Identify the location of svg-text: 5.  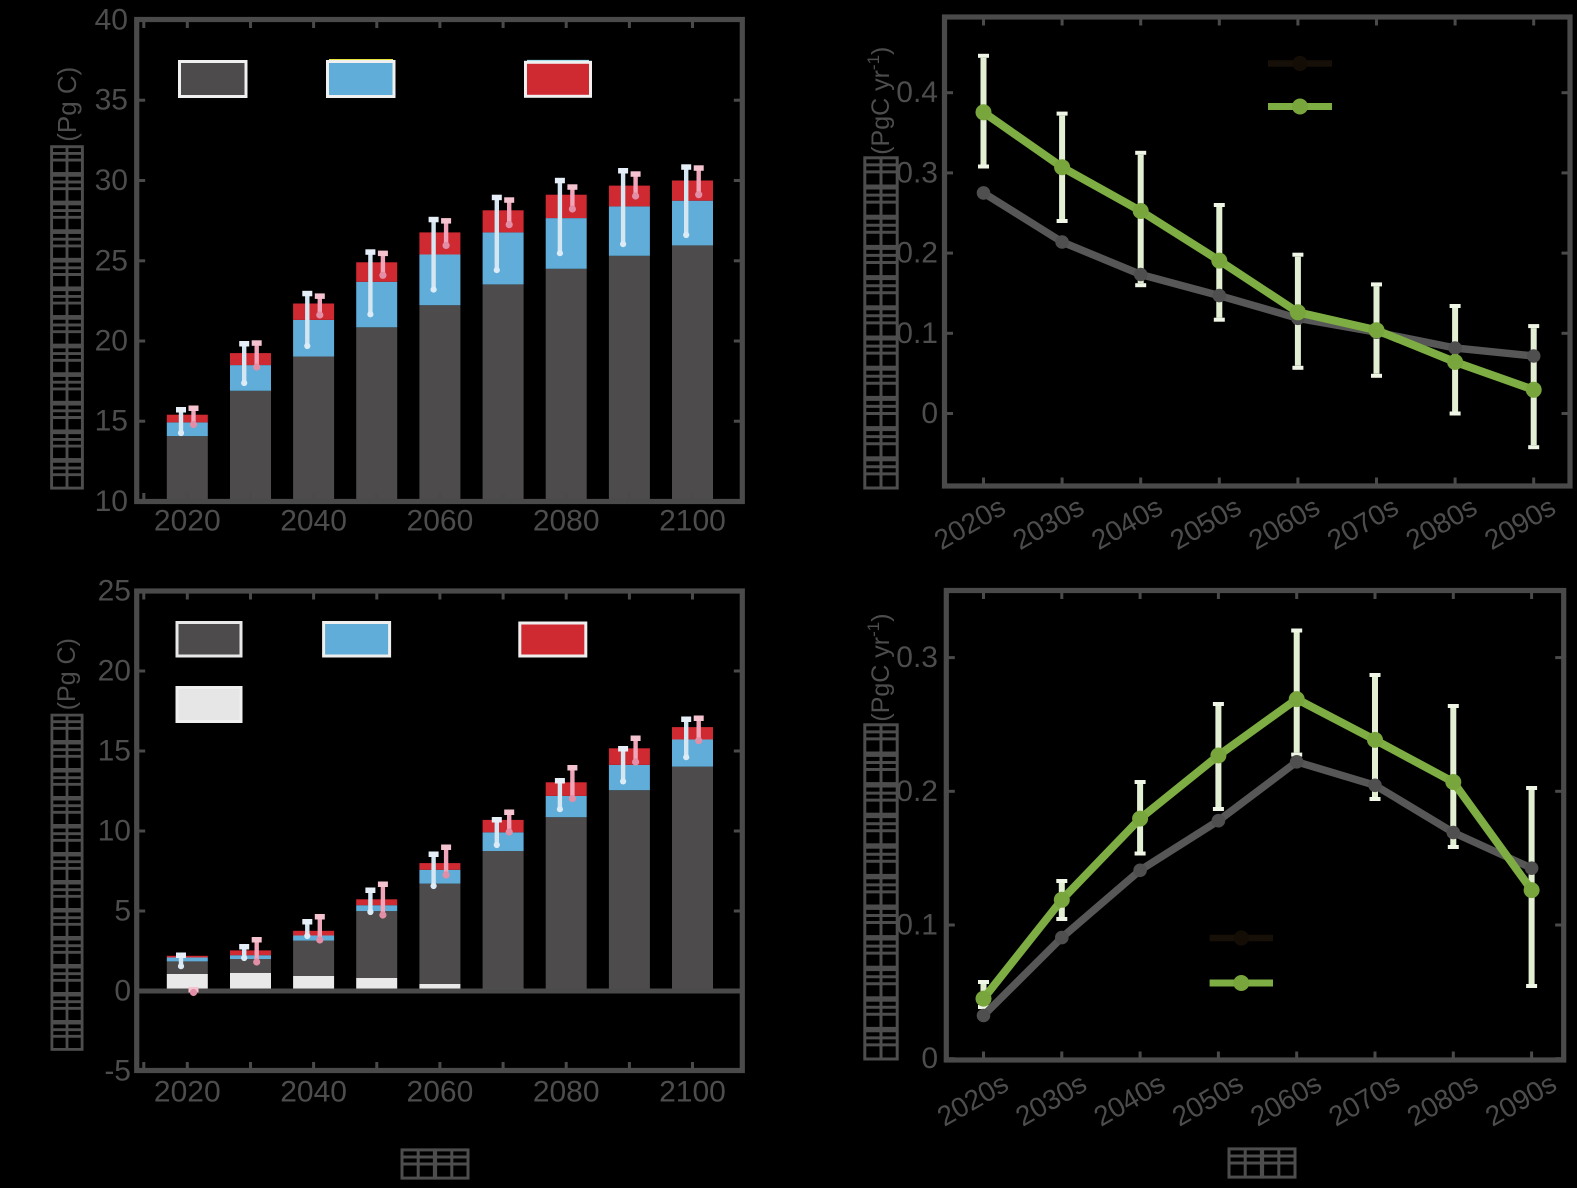
(122, 911).